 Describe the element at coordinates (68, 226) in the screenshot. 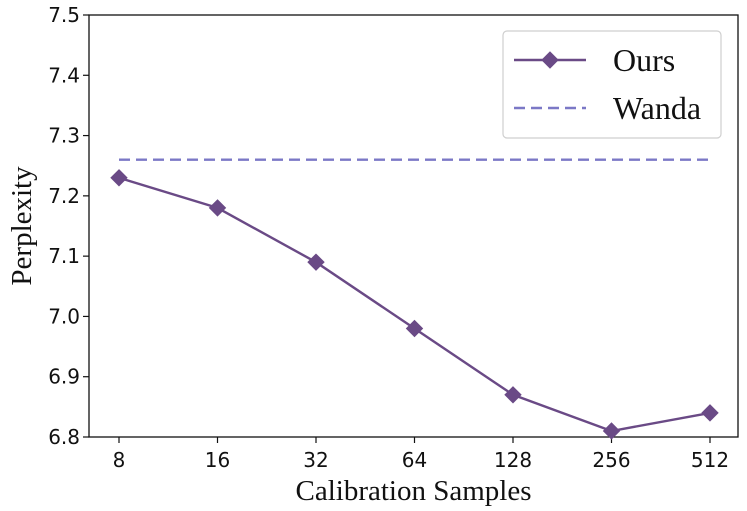

I see `y-axis: 6.8 6.9 7.0 7.1 7.2 7.3 7.4 7.5` at that location.